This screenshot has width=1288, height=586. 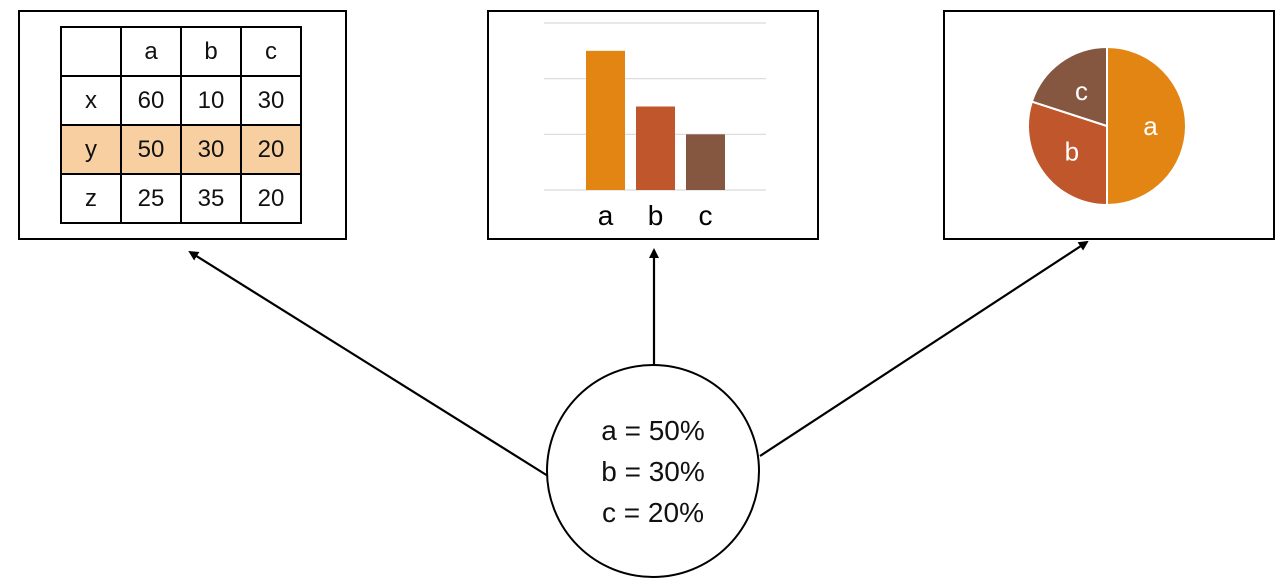 I want to click on table-row-label: z, so click(x=91, y=198).